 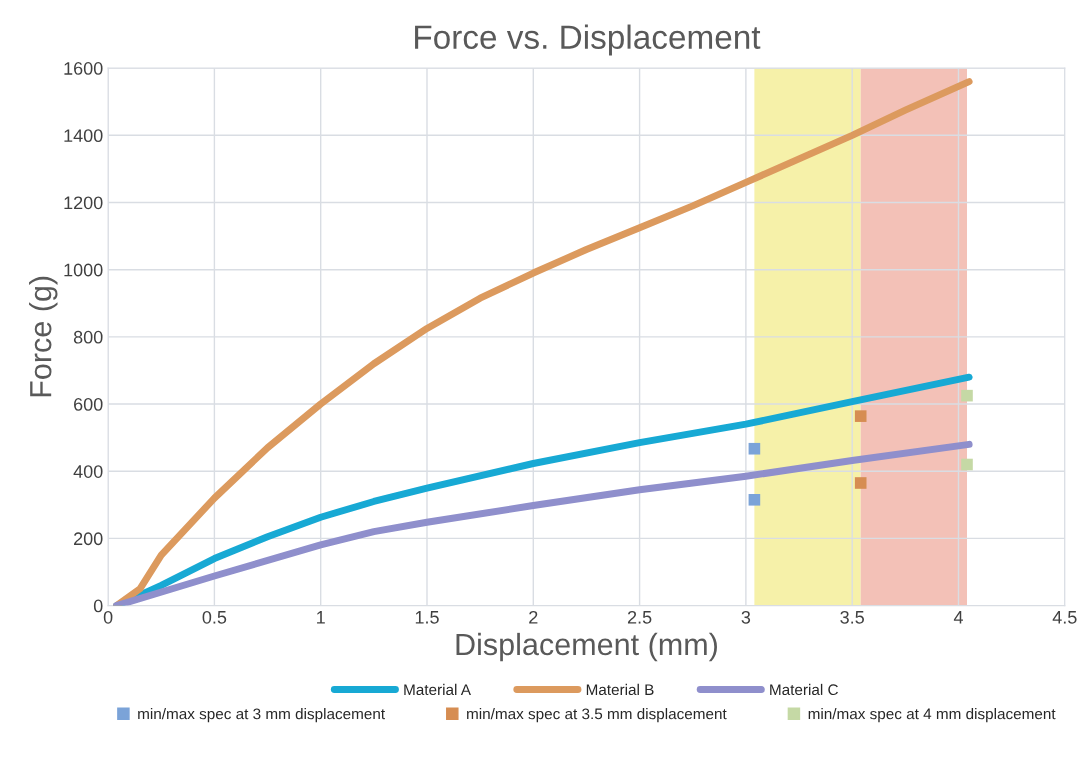 I want to click on legend-label: Material B, so click(x=620, y=689).